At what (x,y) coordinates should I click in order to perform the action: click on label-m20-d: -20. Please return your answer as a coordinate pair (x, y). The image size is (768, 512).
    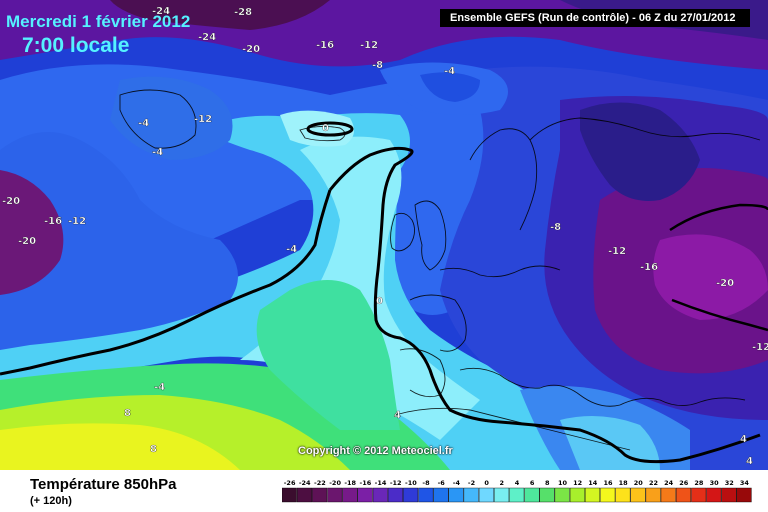
    Looking at the image, I should click on (725, 283).